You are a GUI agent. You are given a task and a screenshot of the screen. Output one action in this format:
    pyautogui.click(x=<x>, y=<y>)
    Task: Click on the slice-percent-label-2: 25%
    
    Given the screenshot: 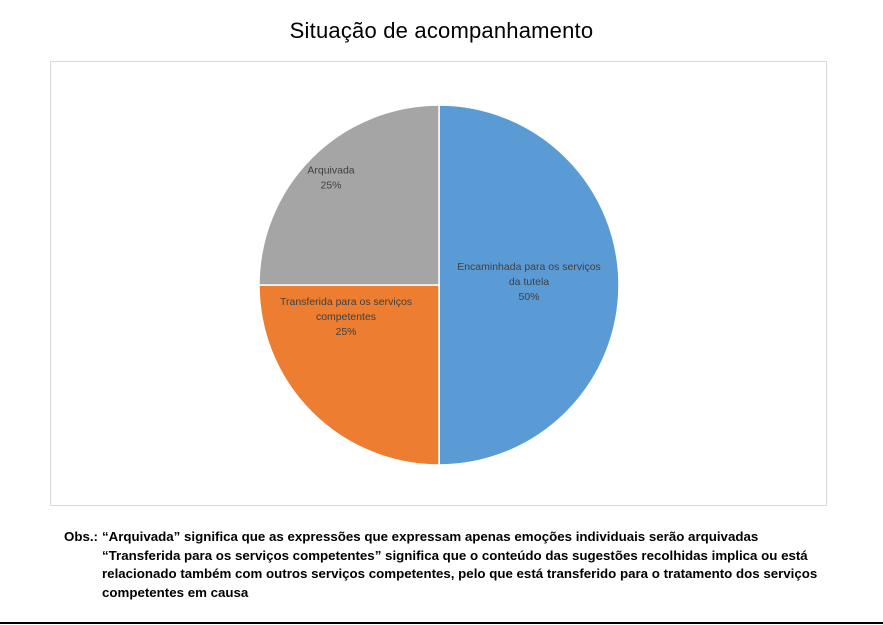 What is the action you would take?
    pyautogui.click(x=345, y=332)
    